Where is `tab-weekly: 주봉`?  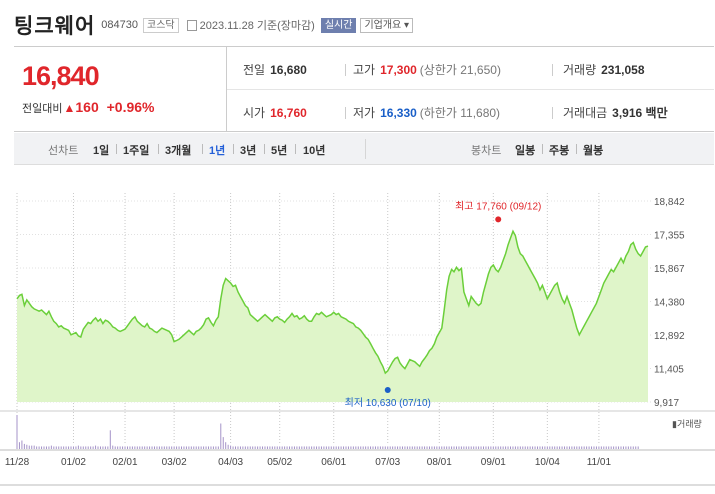
tab-weekly: 주봉 is located at coordinates (559, 151).